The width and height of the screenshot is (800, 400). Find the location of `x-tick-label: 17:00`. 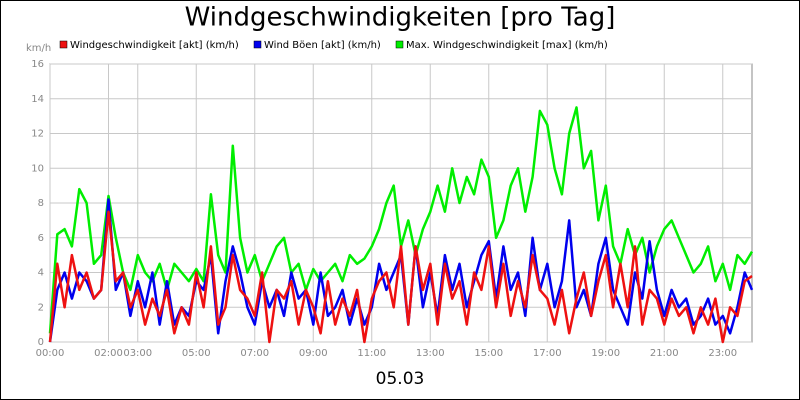

x-tick-label: 17:00 is located at coordinates (547, 353).